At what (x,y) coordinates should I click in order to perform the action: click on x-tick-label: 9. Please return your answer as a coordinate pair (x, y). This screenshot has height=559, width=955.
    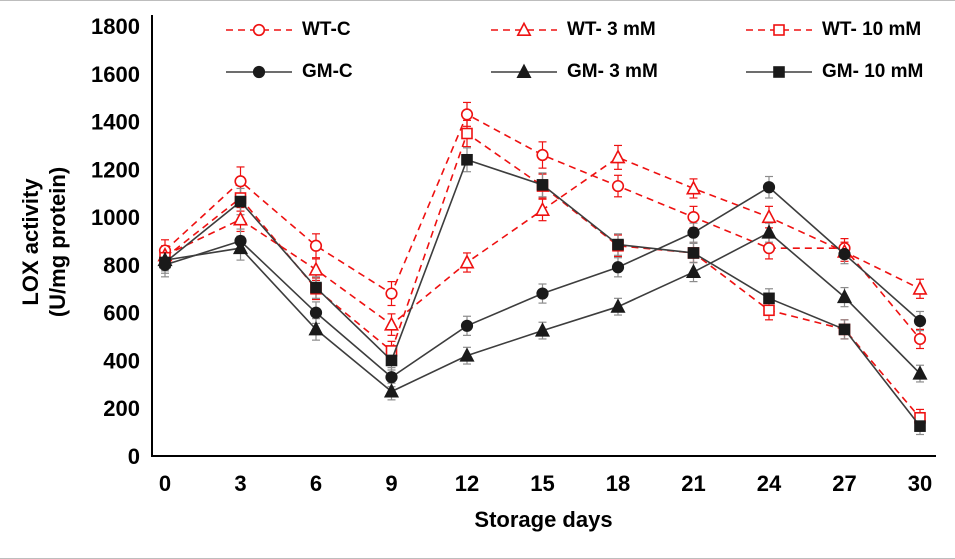
    Looking at the image, I should click on (391, 483).